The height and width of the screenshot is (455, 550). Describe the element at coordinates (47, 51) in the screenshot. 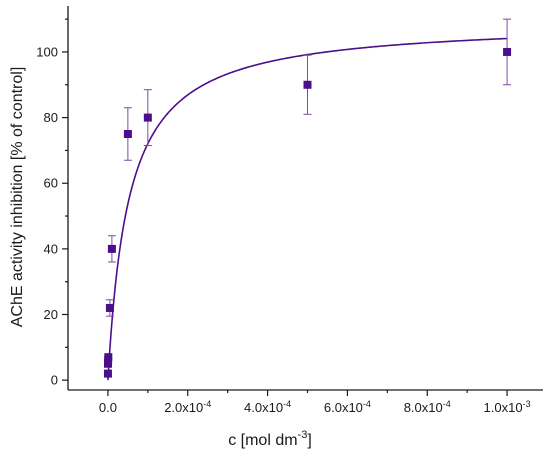

I see `y-tick-label: 100` at that location.